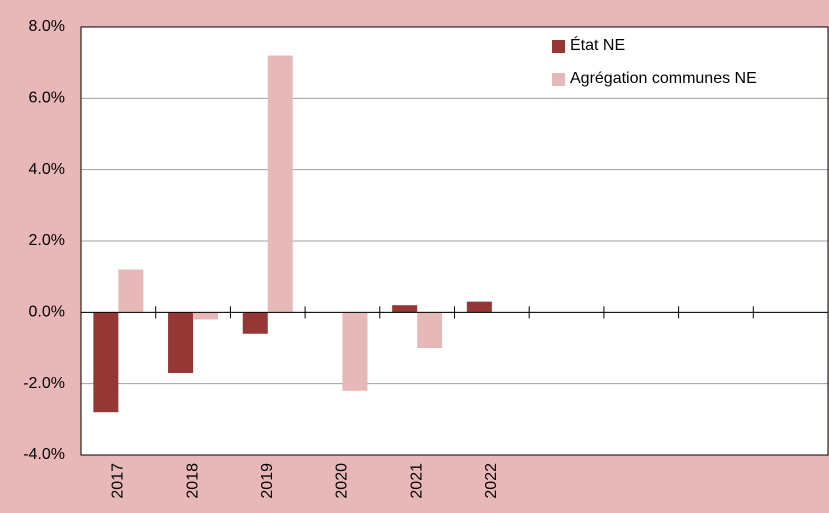 The image size is (829, 513). Describe the element at coordinates (47, 26) in the screenshot. I see `y-tick-label: 8.0%` at that location.